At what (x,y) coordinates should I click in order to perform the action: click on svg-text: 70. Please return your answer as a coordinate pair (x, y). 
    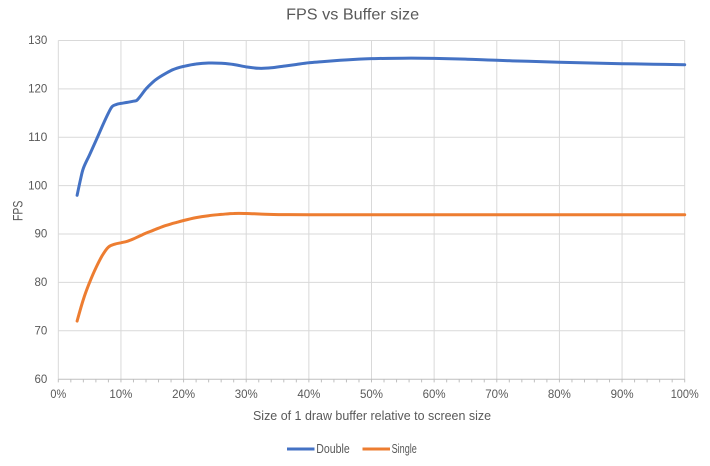
    Looking at the image, I should click on (41, 331).